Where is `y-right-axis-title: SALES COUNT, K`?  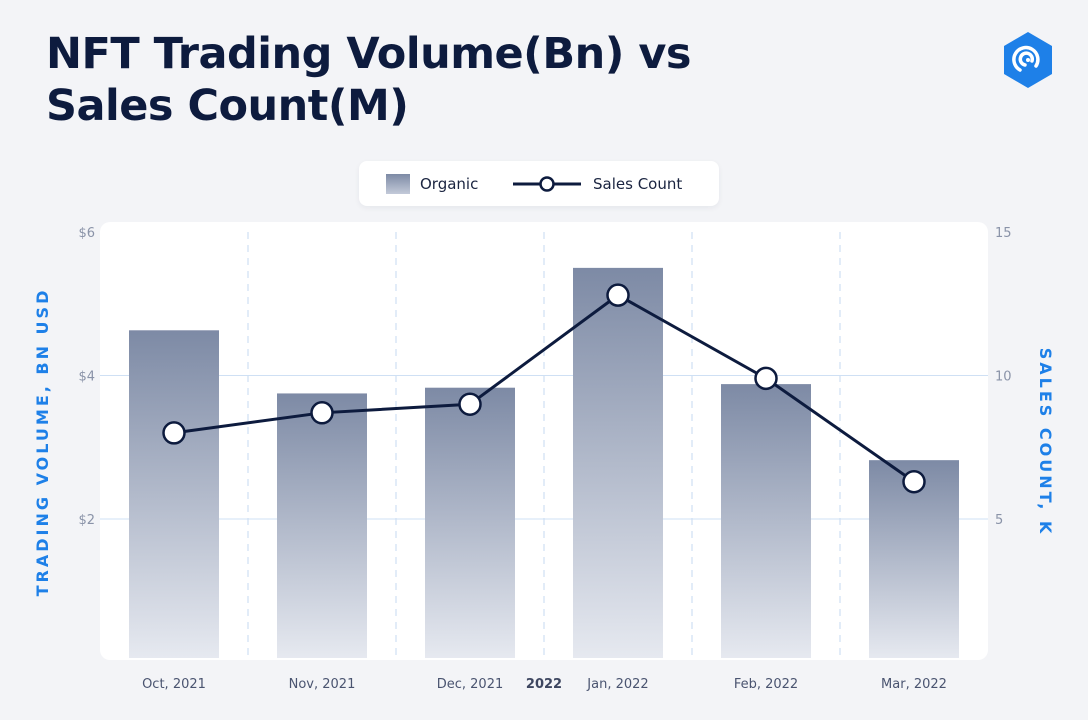
y-right-axis-title: SALES COUNT, K is located at coordinates (1045, 442).